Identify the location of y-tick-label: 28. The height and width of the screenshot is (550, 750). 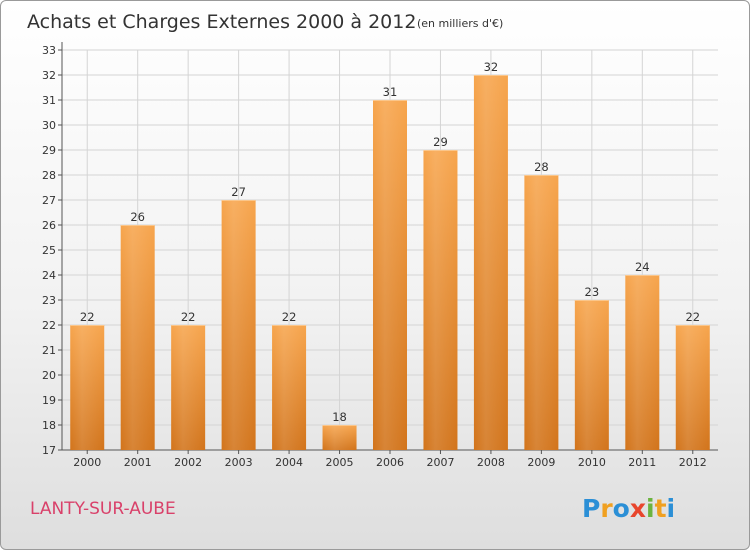
(49, 175).